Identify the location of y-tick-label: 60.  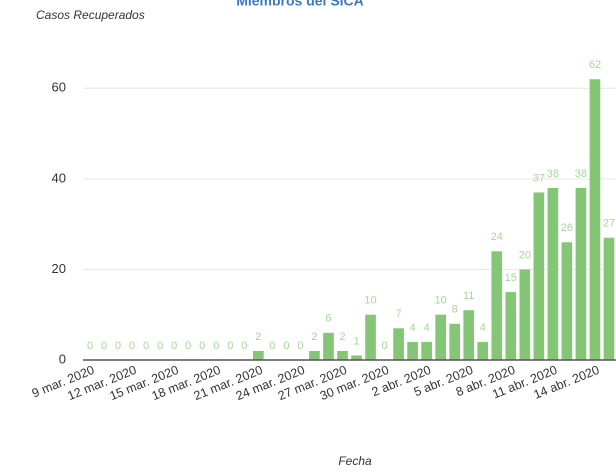
(59, 87).